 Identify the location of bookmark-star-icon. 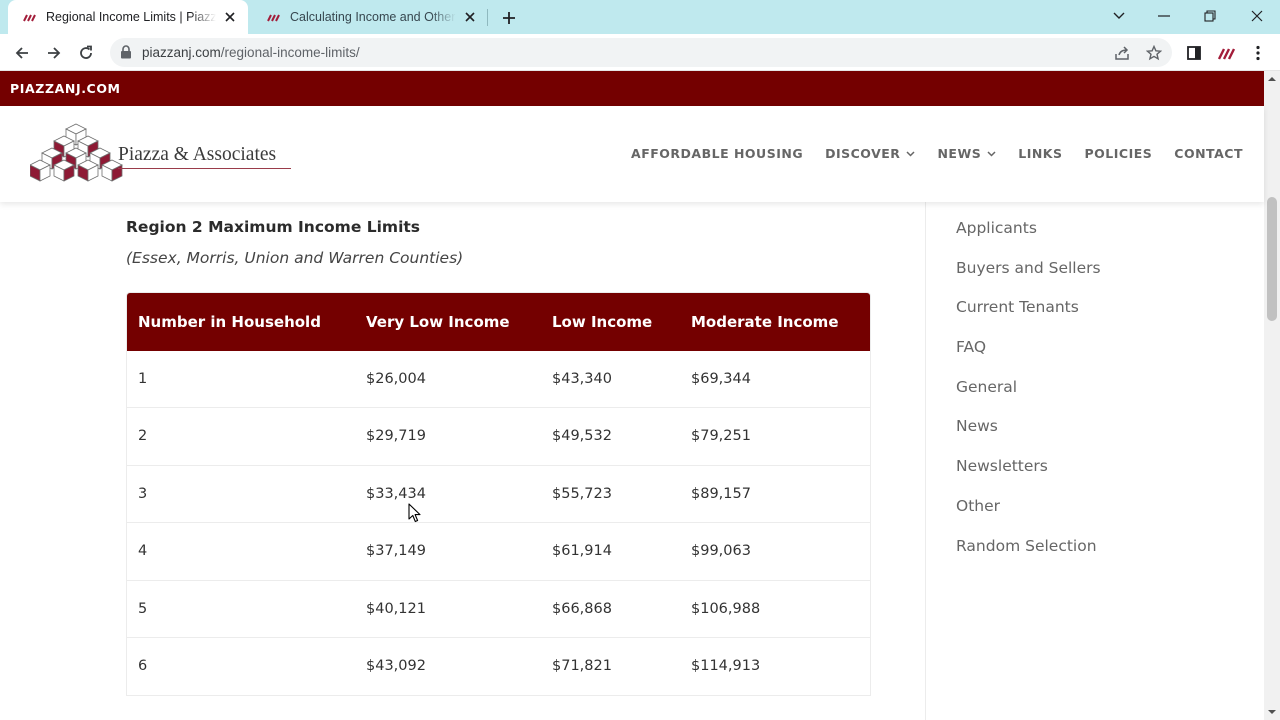
(1154, 53).